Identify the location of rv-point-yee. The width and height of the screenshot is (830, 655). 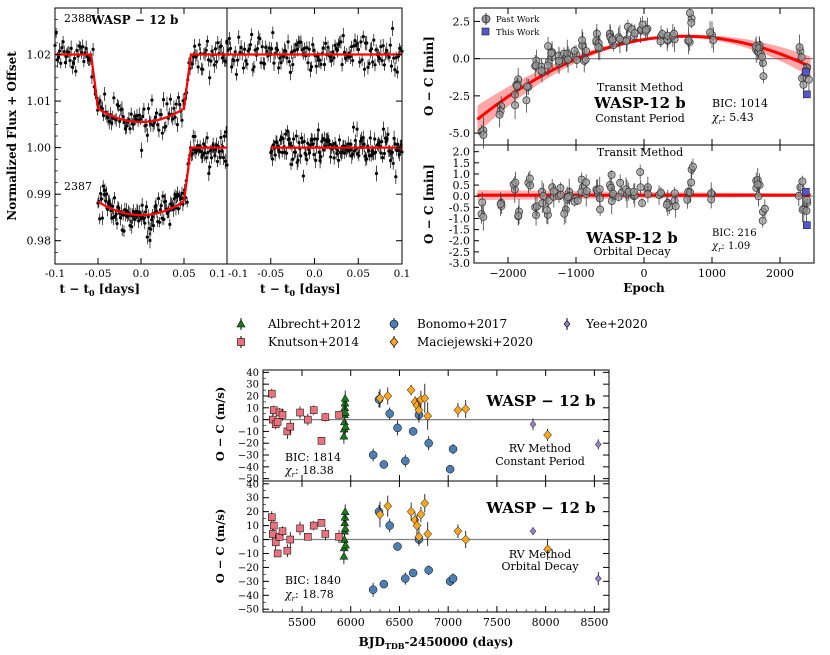
(533, 531).